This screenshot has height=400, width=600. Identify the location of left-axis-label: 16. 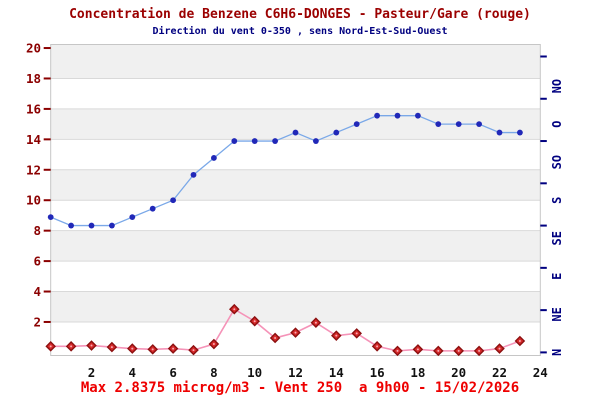
(33, 108).